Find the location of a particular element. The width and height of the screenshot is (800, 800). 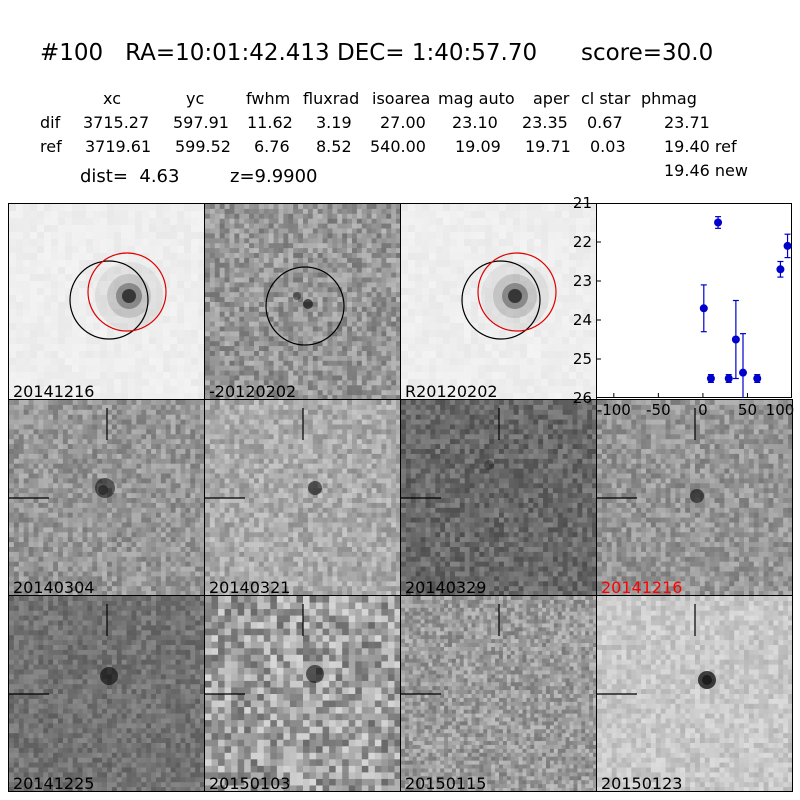

row-label: ref is located at coordinates (51, 146).